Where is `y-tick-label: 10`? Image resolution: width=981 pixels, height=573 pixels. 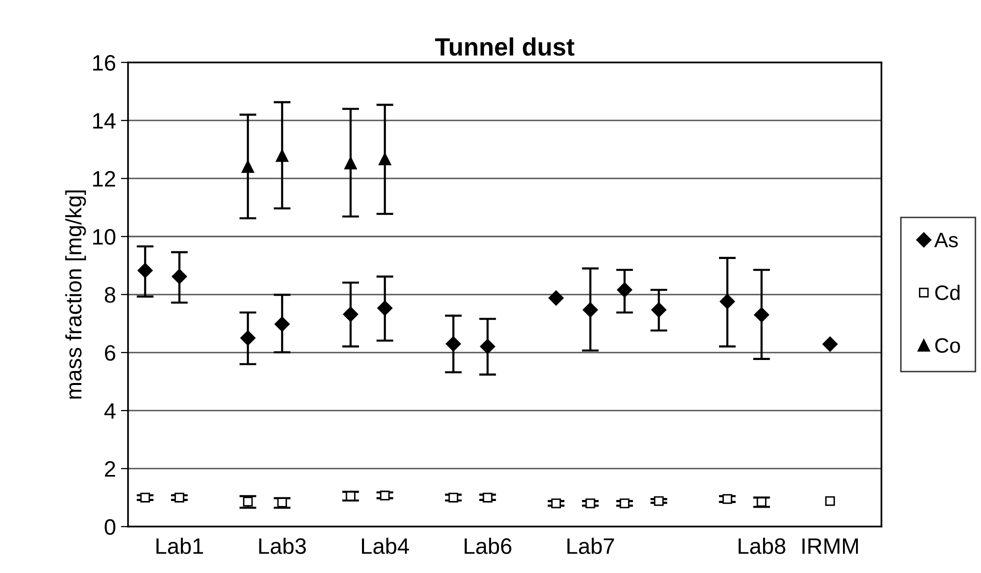 y-tick-label: 10 is located at coordinates (104, 237).